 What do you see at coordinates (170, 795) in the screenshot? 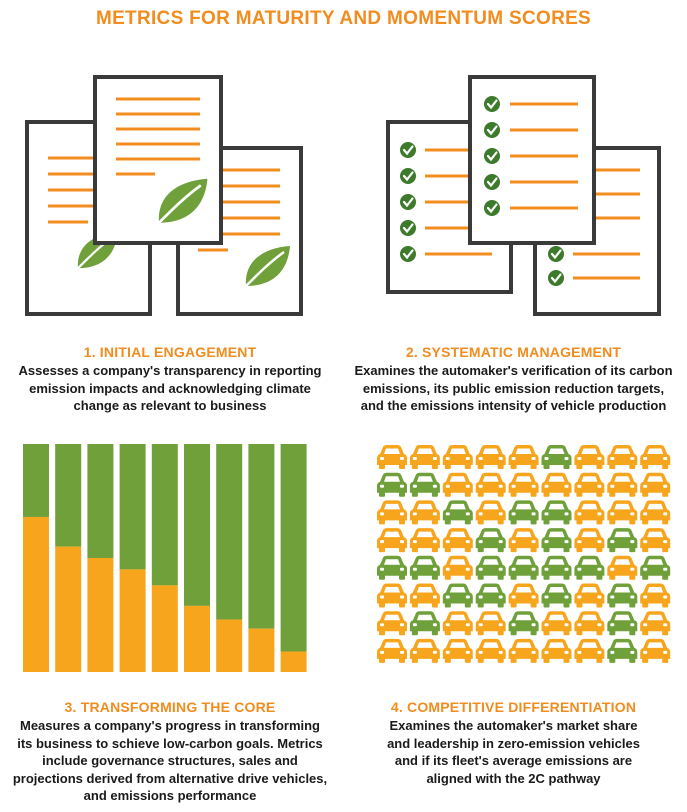
I see `description-line: and emissions performance` at bounding box center [170, 795].